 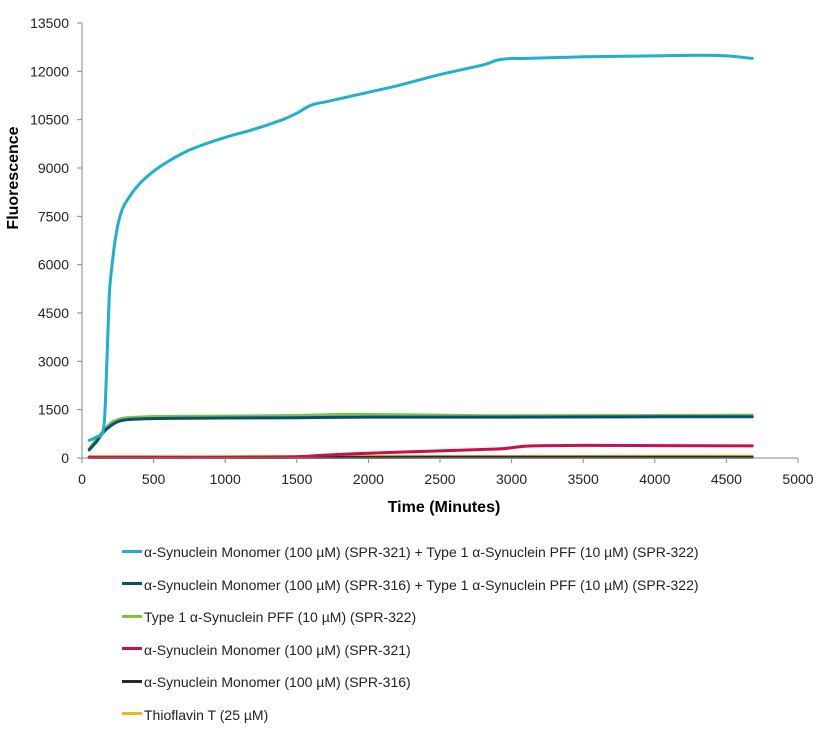 What do you see at coordinates (65, 458) in the screenshot?
I see `y-tick-label-0: 0` at bounding box center [65, 458].